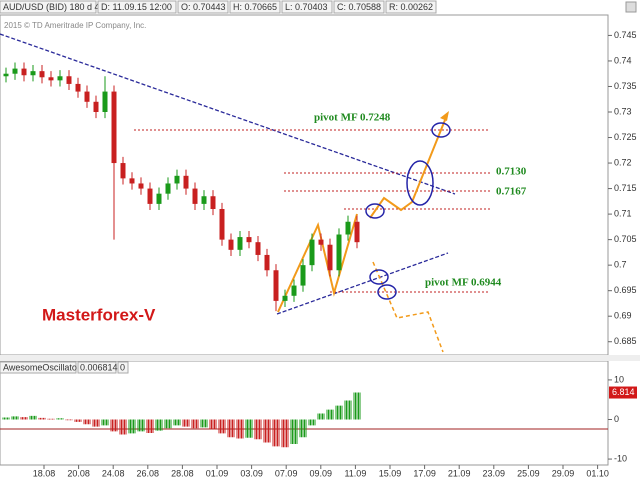  What do you see at coordinates (511, 192) in the screenshot?
I see `pivot-label: 0.7167` at bounding box center [511, 192].